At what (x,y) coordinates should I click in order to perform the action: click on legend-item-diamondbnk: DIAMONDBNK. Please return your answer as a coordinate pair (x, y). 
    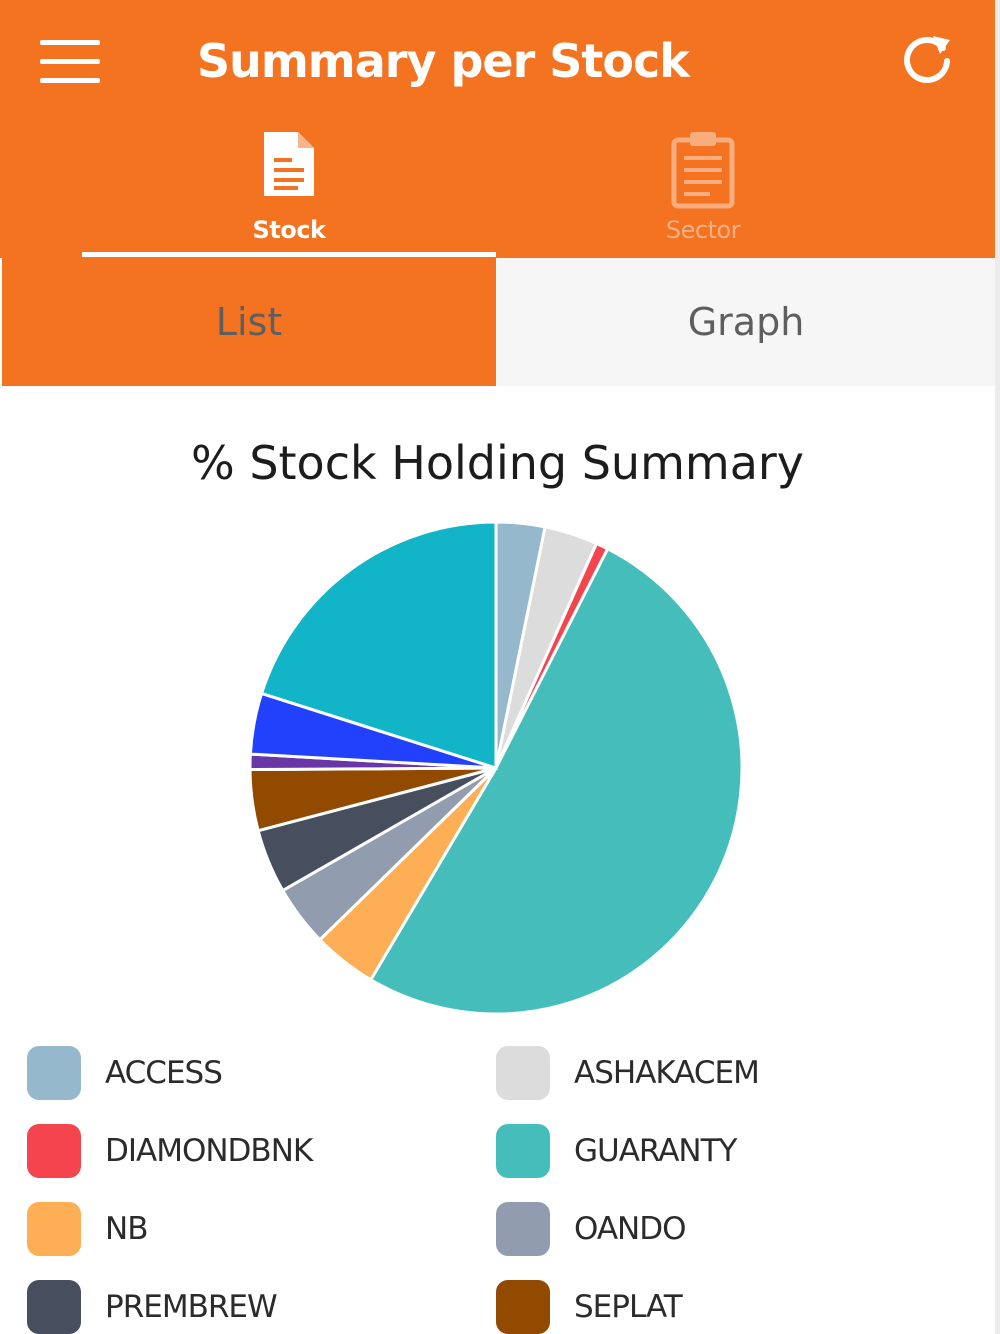
    Looking at the image, I should click on (237, 1151).